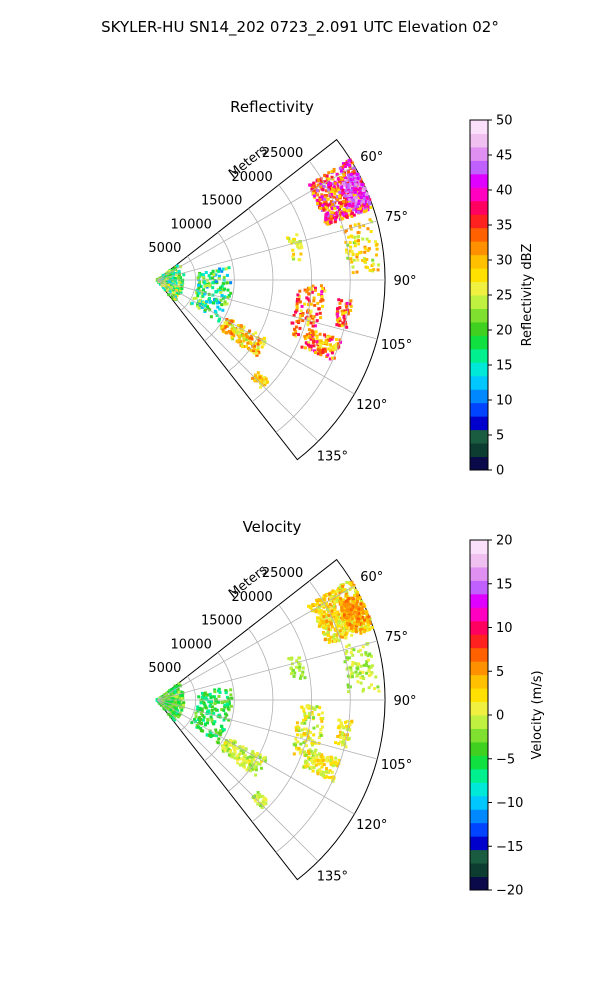  Describe the element at coordinates (505, 759) in the screenshot. I see `colorbar-tick-label: −5` at that location.